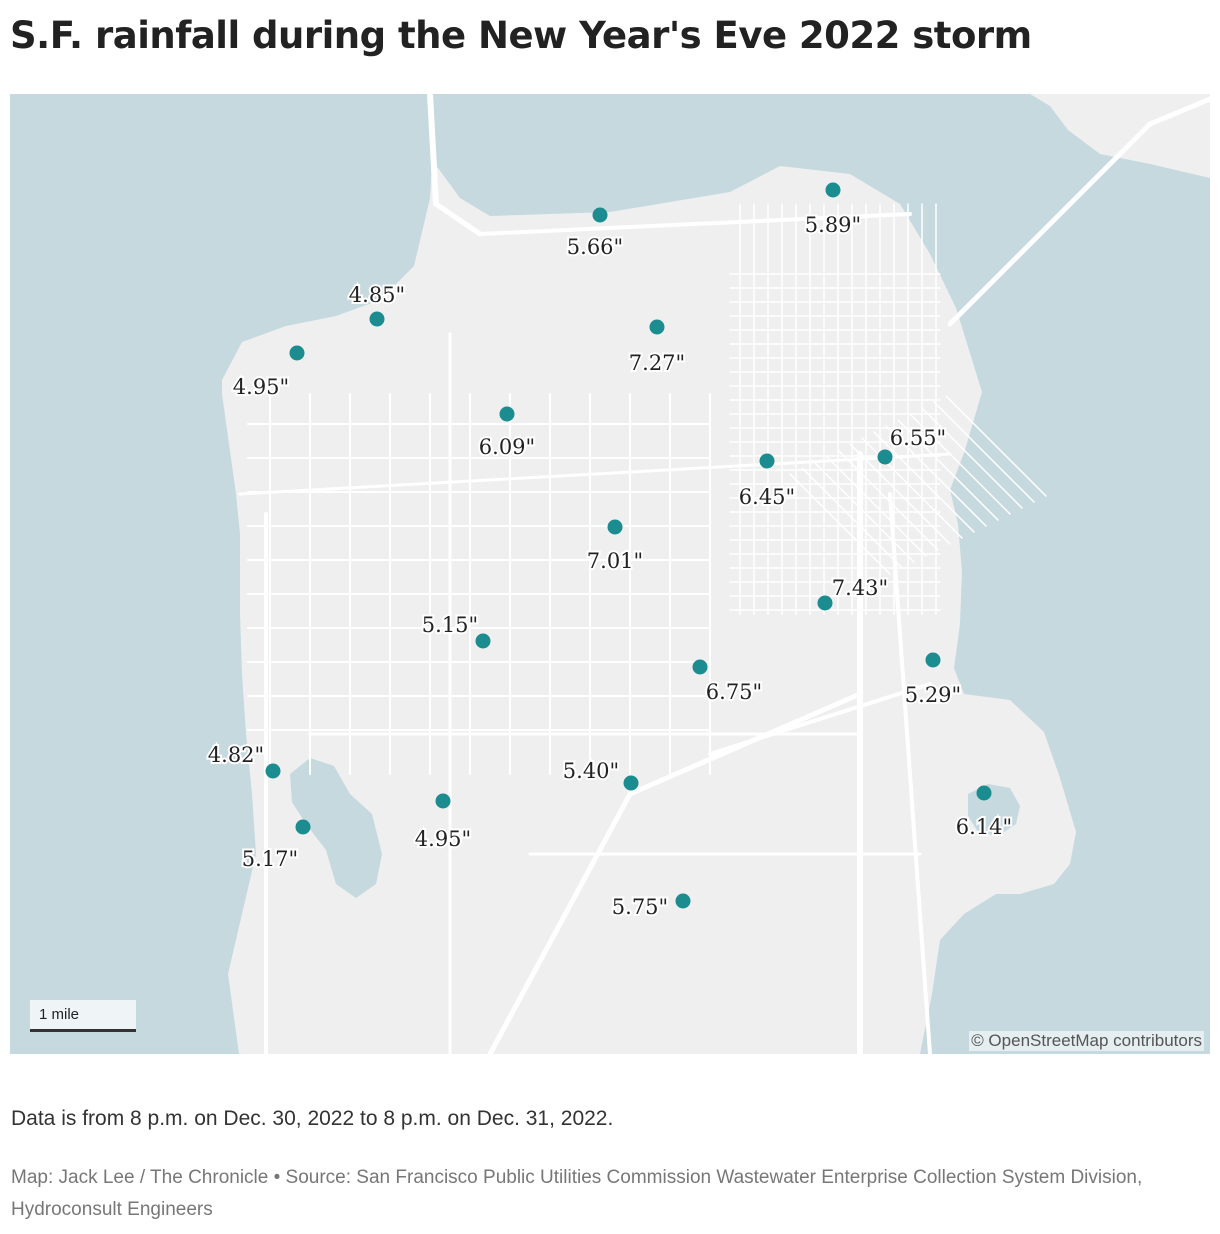  I want to click on rainfall-label: 5.29", so click(933, 695).